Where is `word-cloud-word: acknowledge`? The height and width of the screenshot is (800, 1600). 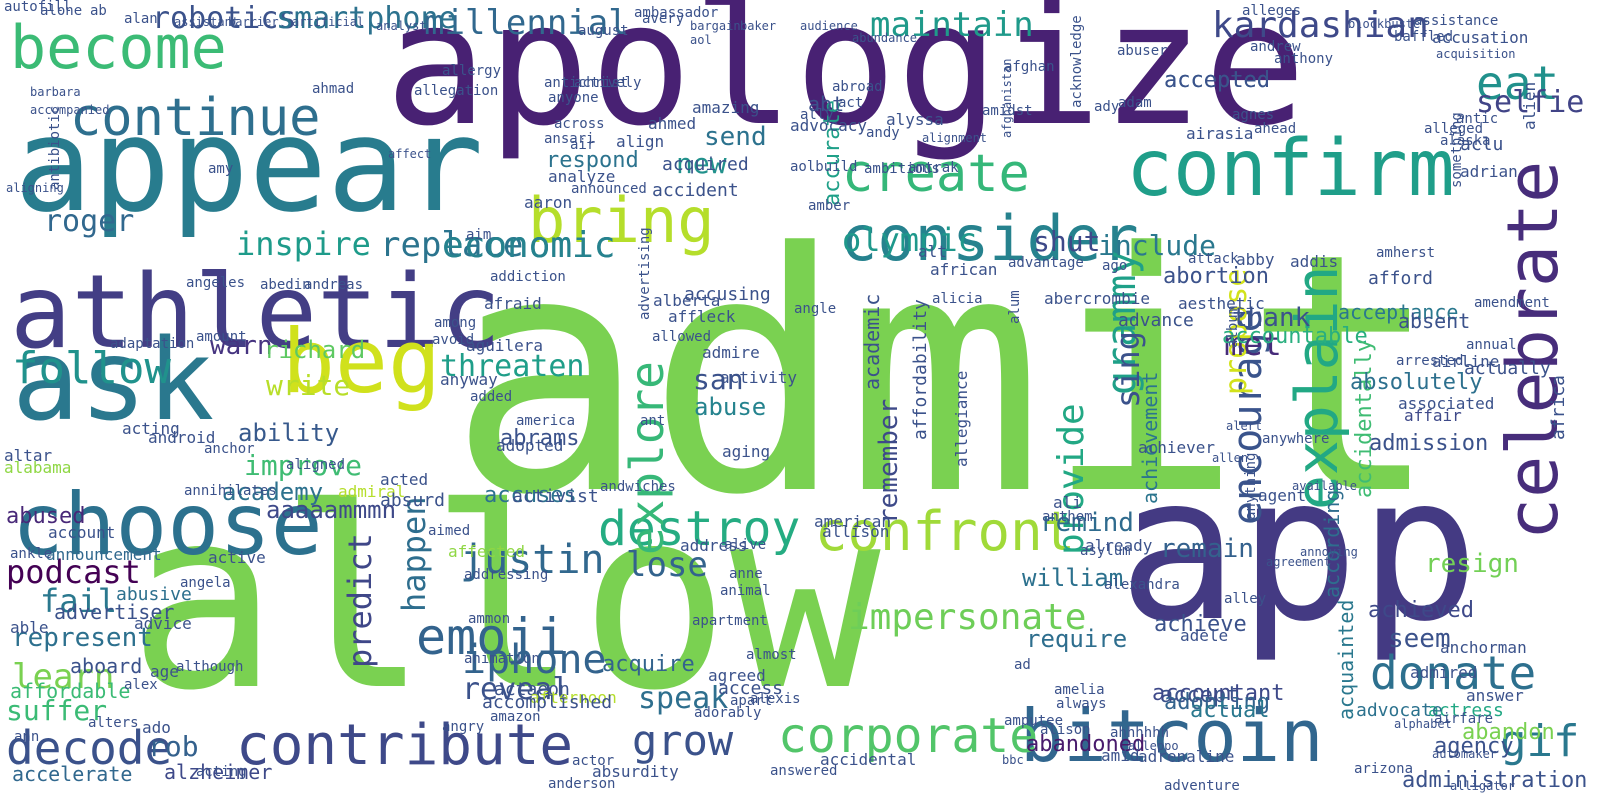
word-cloud-word: acknowledge is located at coordinates (1077, 61).